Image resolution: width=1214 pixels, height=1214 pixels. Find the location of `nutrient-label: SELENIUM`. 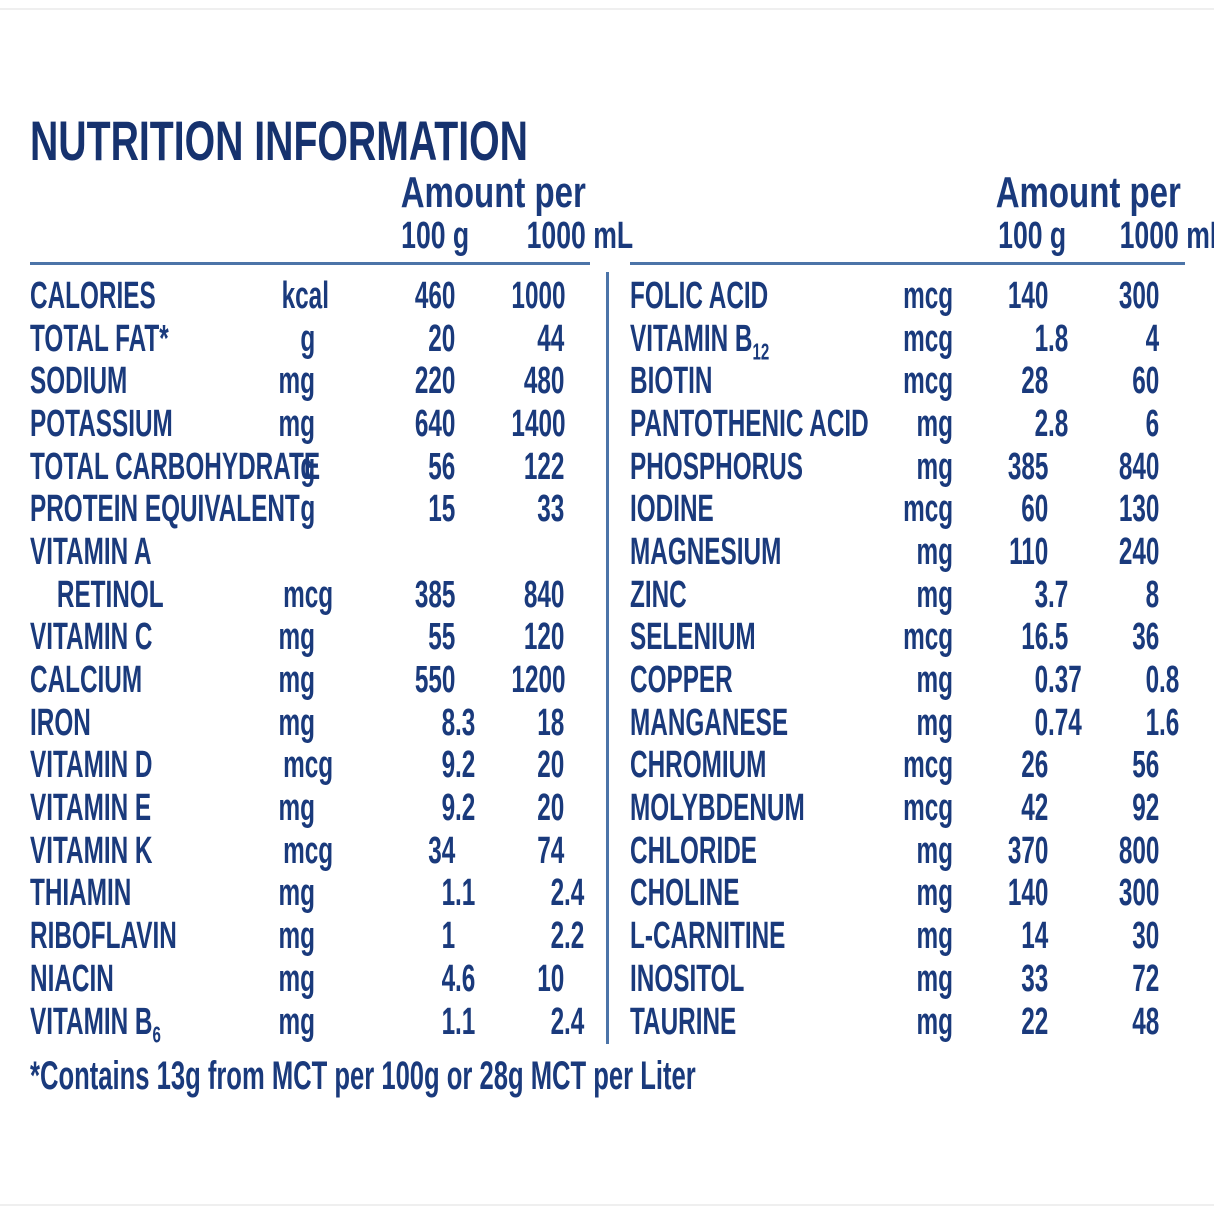

nutrient-label: SELENIUM is located at coordinates (746, 637).